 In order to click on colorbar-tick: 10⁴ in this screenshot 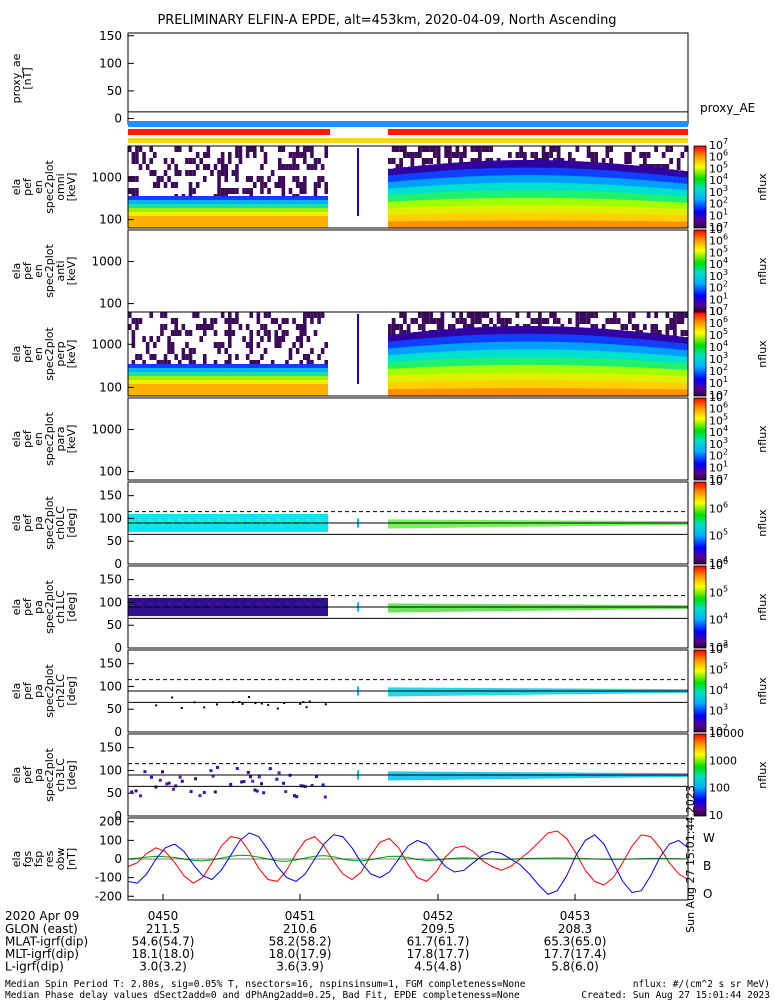, I will do `click(718, 619)`.